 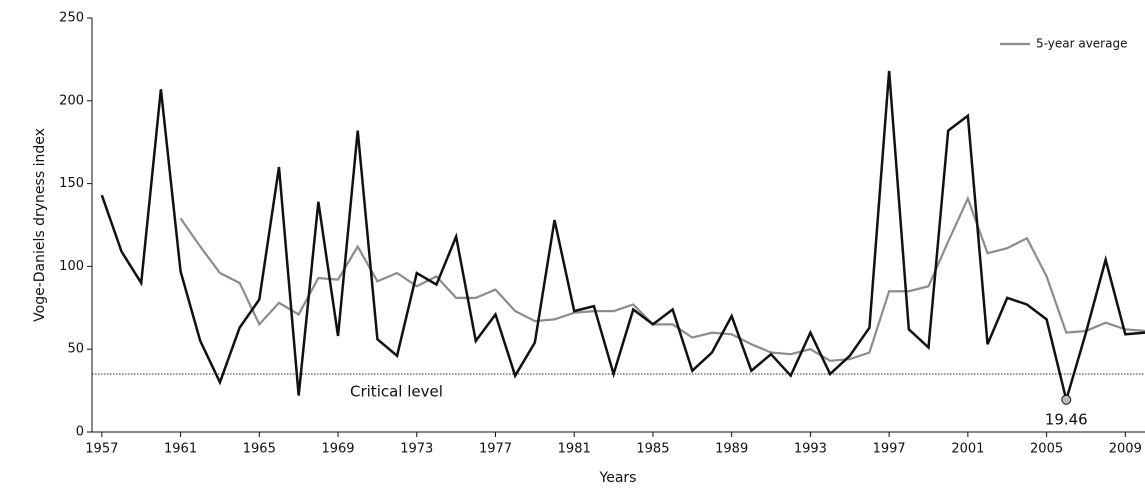 I want to click on x-tick-label: 1965, so click(x=259, y=449).